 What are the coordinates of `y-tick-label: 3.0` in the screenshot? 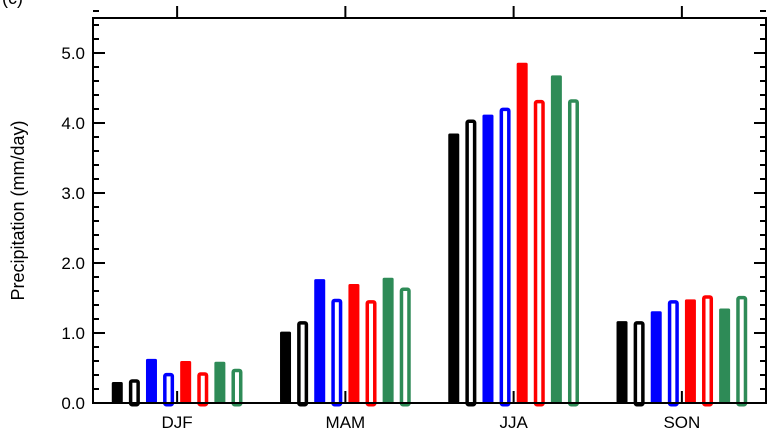 It's located at (73, 193).